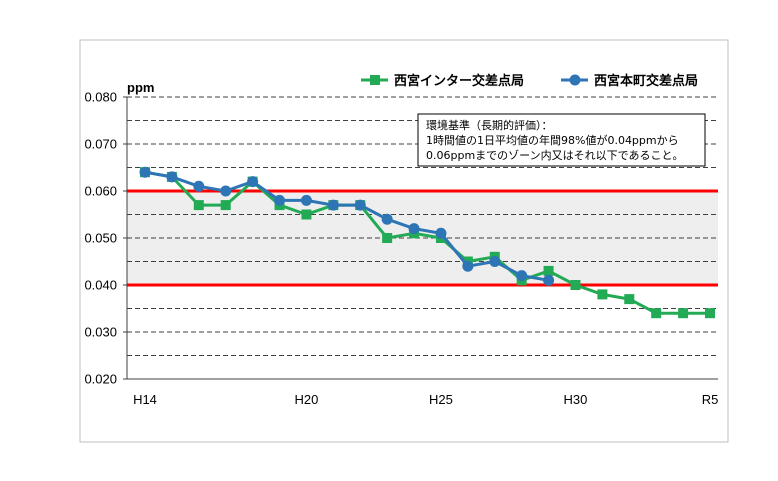  What do you see at coordinates (100, 144) in the screenshot?
I see `y-tick-label-5: 0.070` at bounding box center [100, 144].